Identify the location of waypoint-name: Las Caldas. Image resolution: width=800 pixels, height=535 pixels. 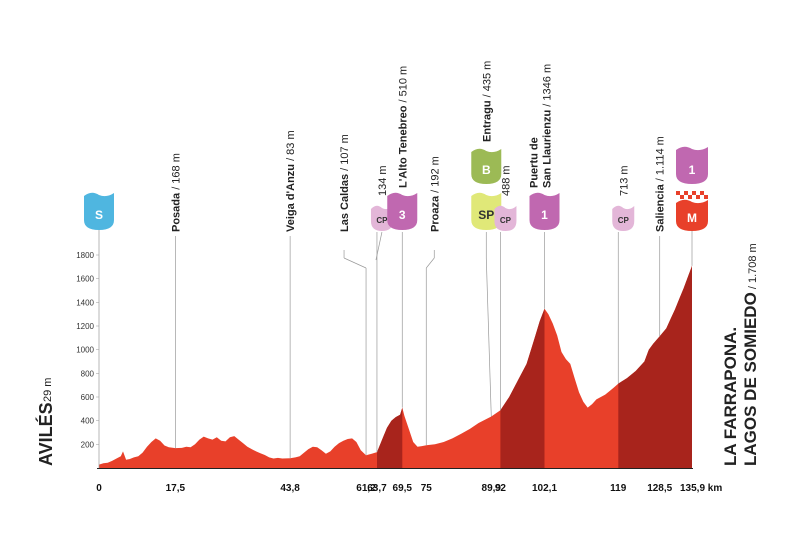
(345, 203).